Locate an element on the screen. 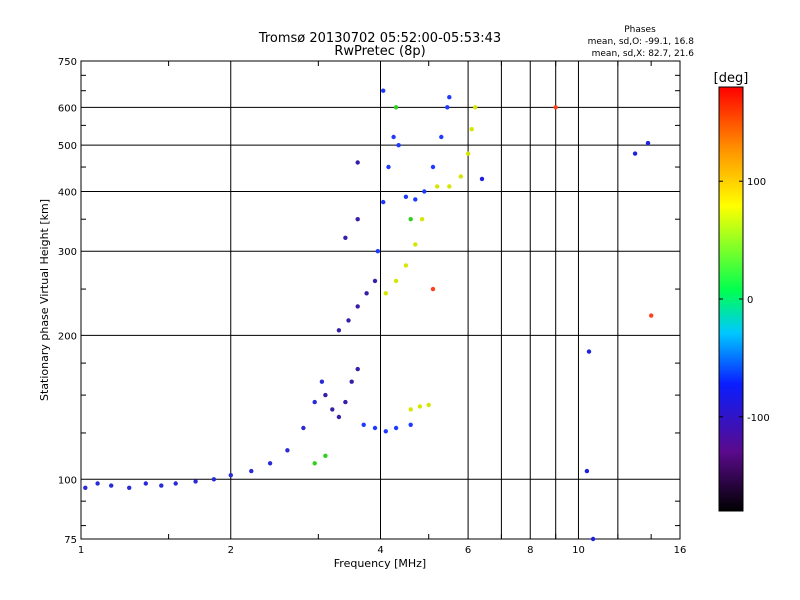  y-tick-label: 400 is located at coordinates (67, 192).